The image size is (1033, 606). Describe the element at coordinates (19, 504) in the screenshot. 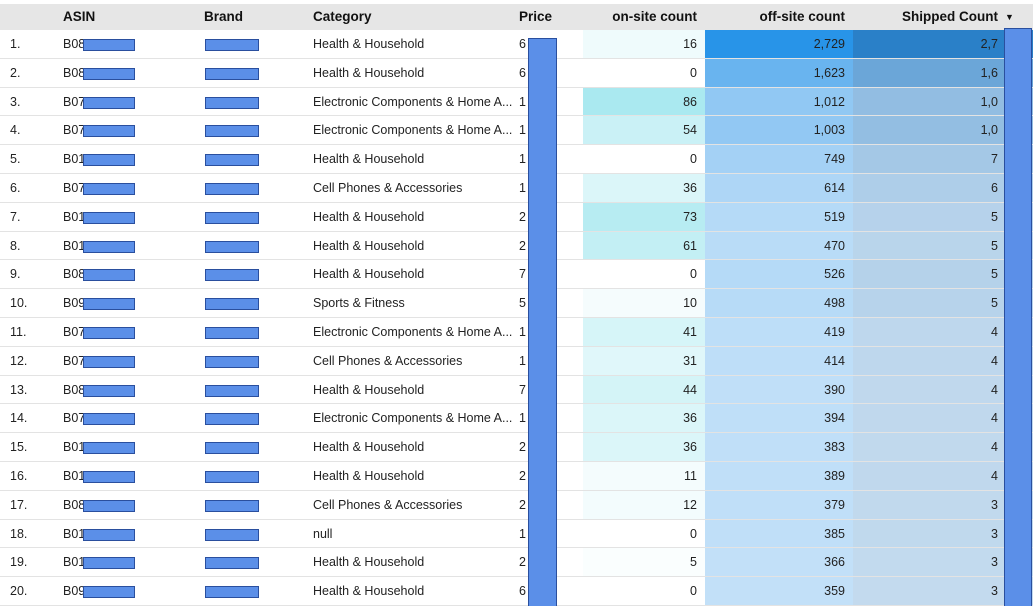

I see `rank: 17.` at that location.